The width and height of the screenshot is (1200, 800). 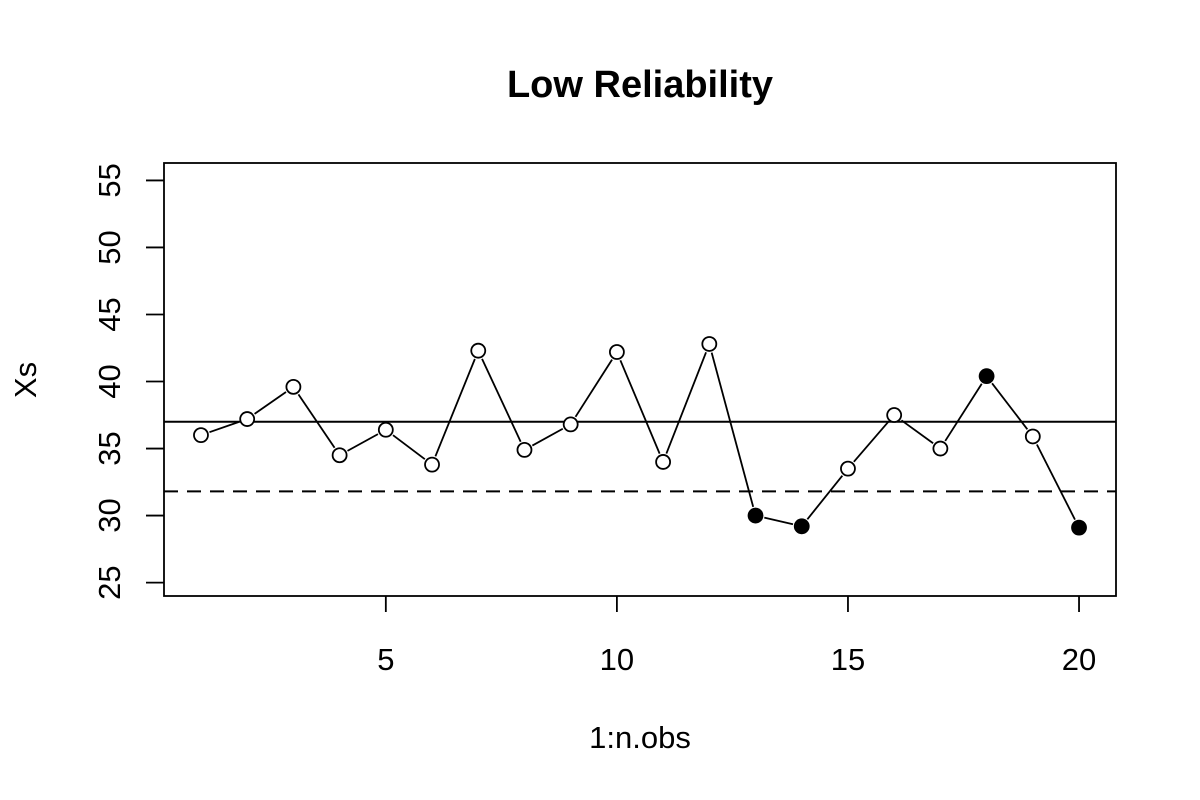 What do you see at coordinates (109, 448) in the screenshot?
I see `y-tick-label: 35` at bounding box center [109, 448].